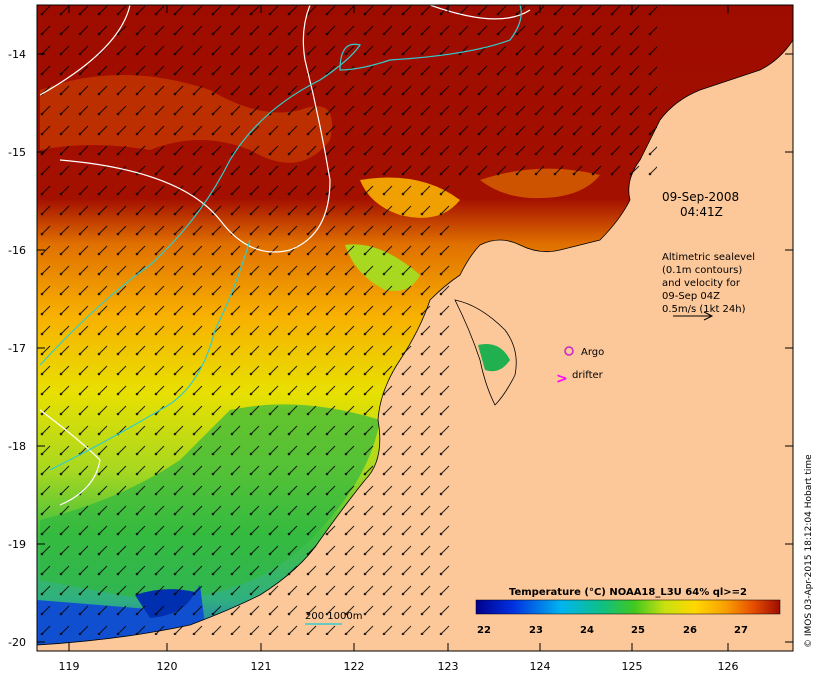 Image resolution: width=820 pixels, height=684 pixels. Describe the element at coordinates (632, 666) in the screenshot. I see `lon-tick-label: 125` at that location.